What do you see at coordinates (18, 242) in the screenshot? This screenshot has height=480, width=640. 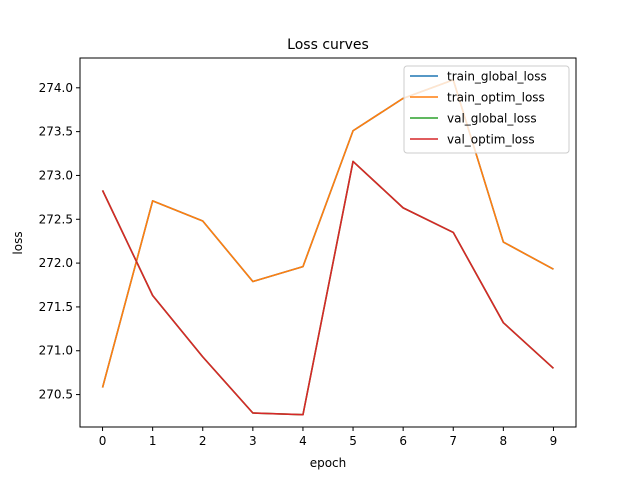 I see `y-axis-label: loss` at bounding box center [18, 242].